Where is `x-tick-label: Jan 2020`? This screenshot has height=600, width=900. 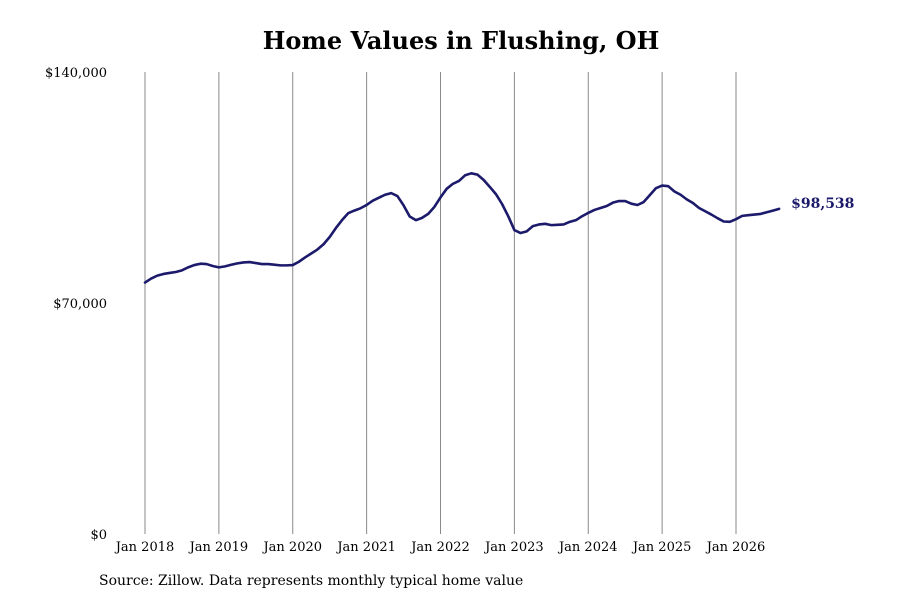
x-tick-label: Jan 2020 is located at coordinates (291, 547).